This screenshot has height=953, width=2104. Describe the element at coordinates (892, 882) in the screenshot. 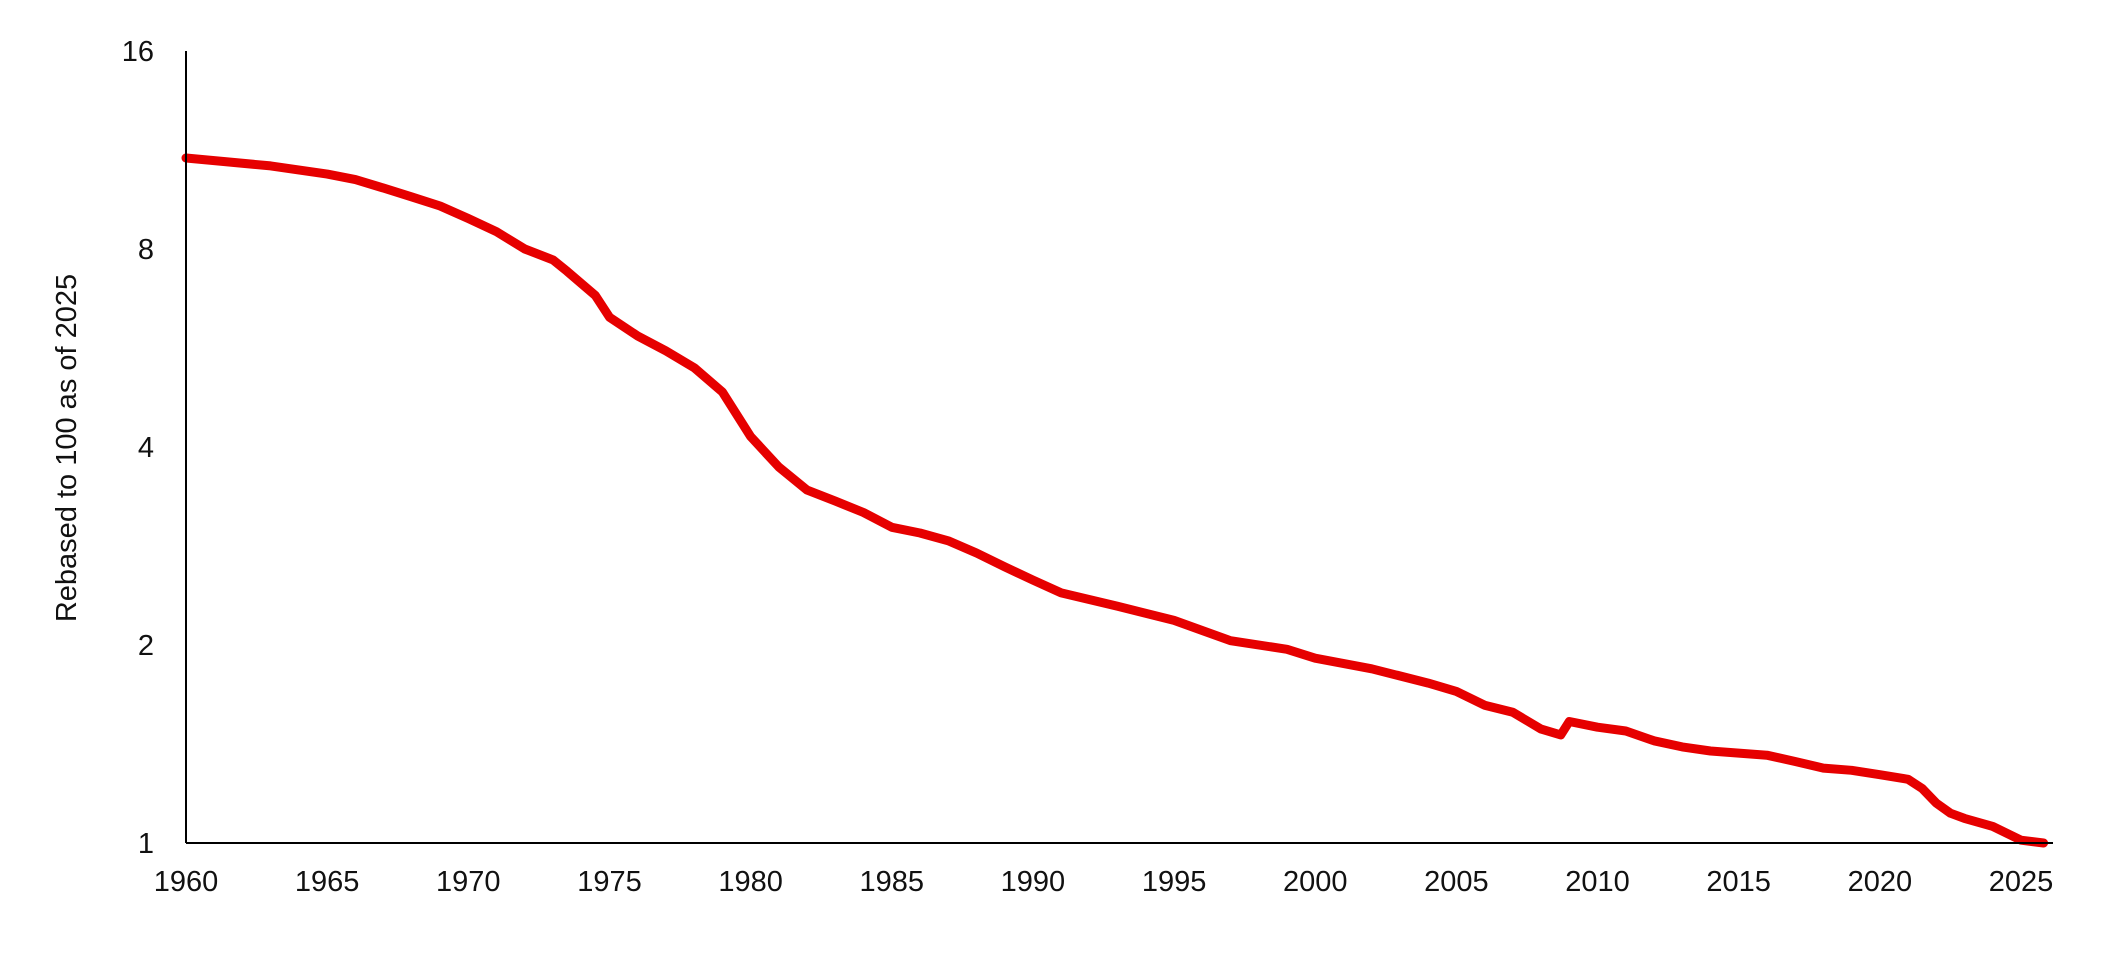

I see `x-tick-label: 1985` at that location.